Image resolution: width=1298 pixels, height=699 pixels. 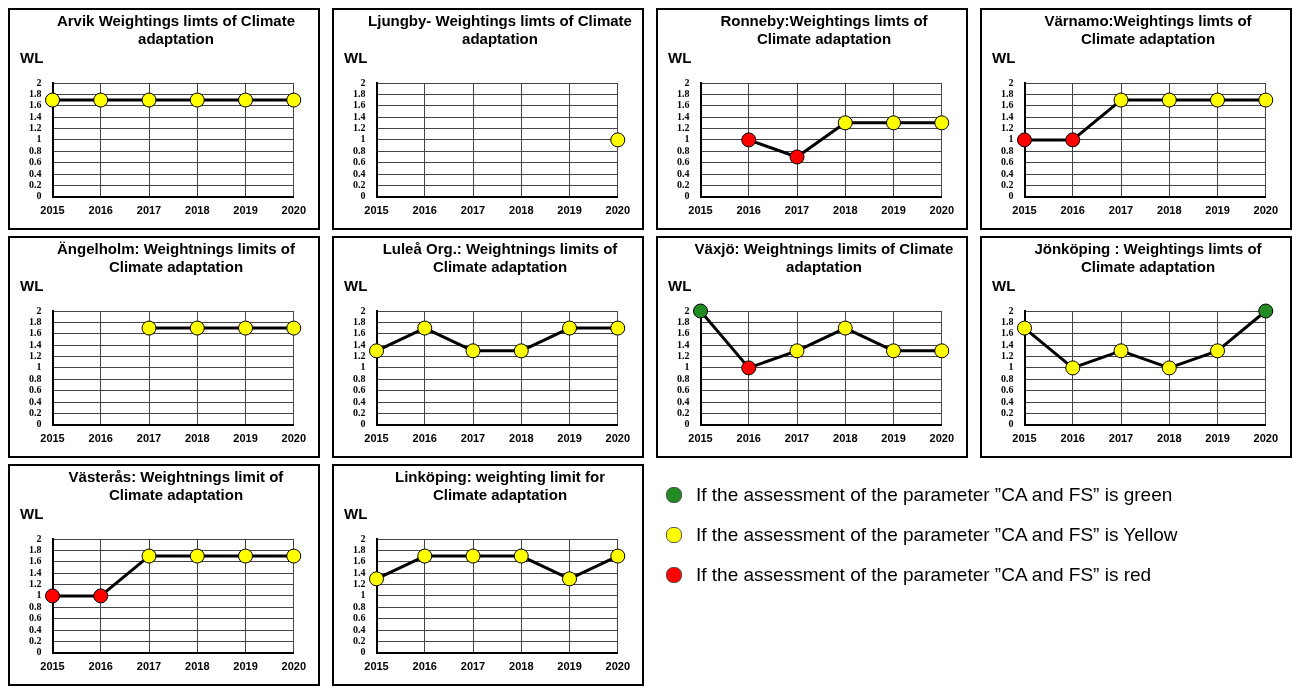 I want to click on text: If the assessment of the parameter ”CA and FS” is Yellow, so click(x=937, y=535).